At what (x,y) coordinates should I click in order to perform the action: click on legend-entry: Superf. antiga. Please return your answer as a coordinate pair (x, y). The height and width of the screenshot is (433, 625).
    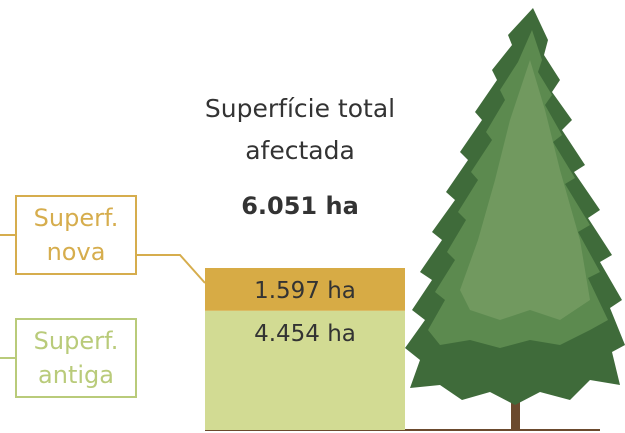
    Looking at the image, I should click on (76, 358).